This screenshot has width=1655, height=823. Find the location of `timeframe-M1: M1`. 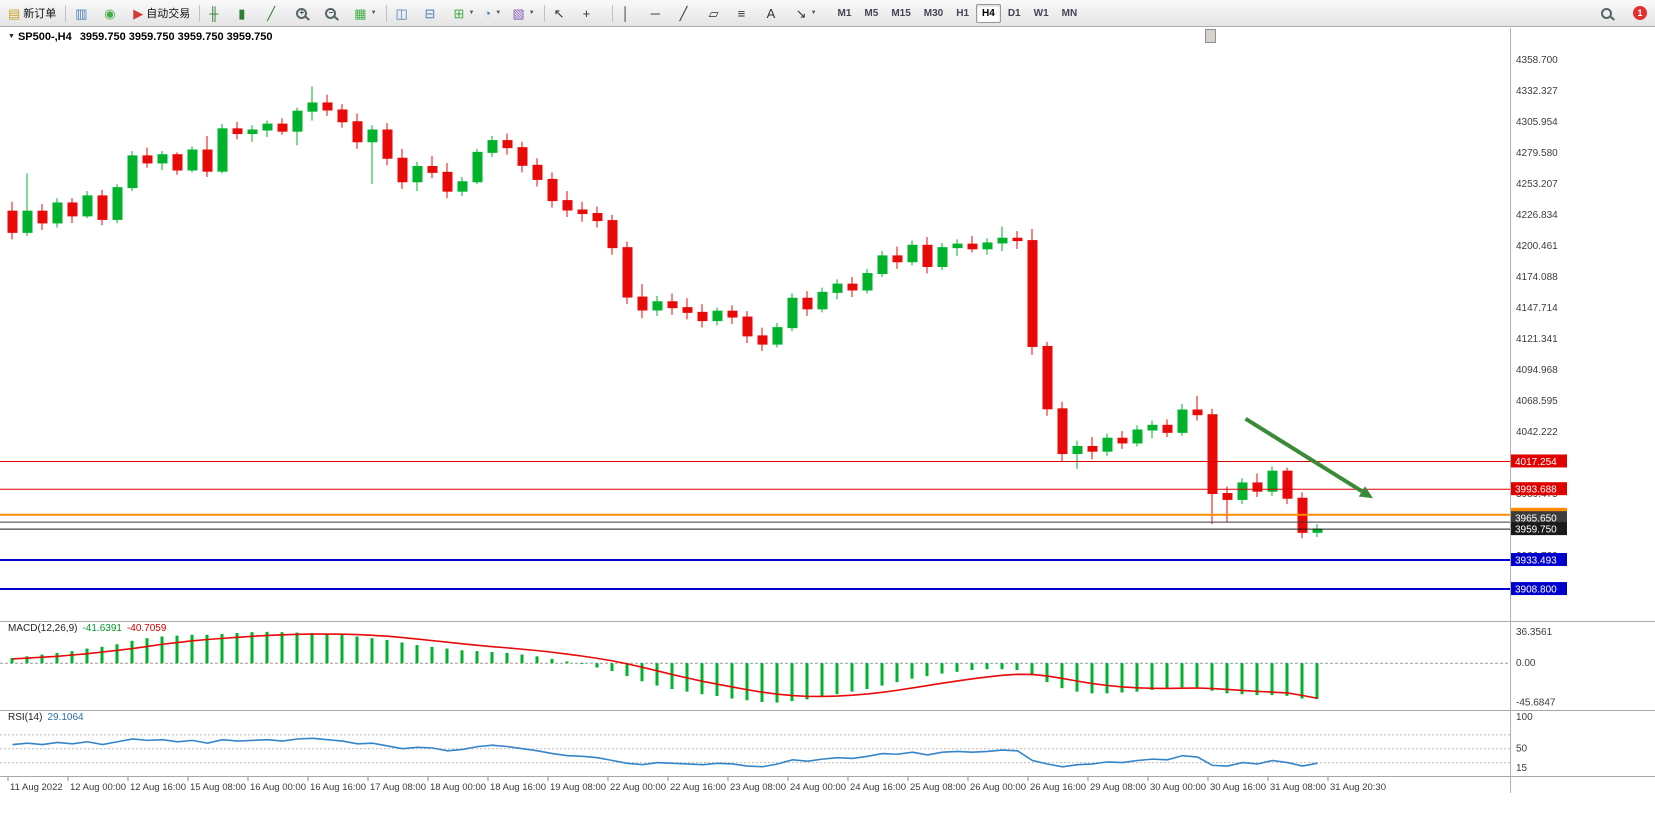

timeframe-M1: M1 is located at coordinates (844, 13).